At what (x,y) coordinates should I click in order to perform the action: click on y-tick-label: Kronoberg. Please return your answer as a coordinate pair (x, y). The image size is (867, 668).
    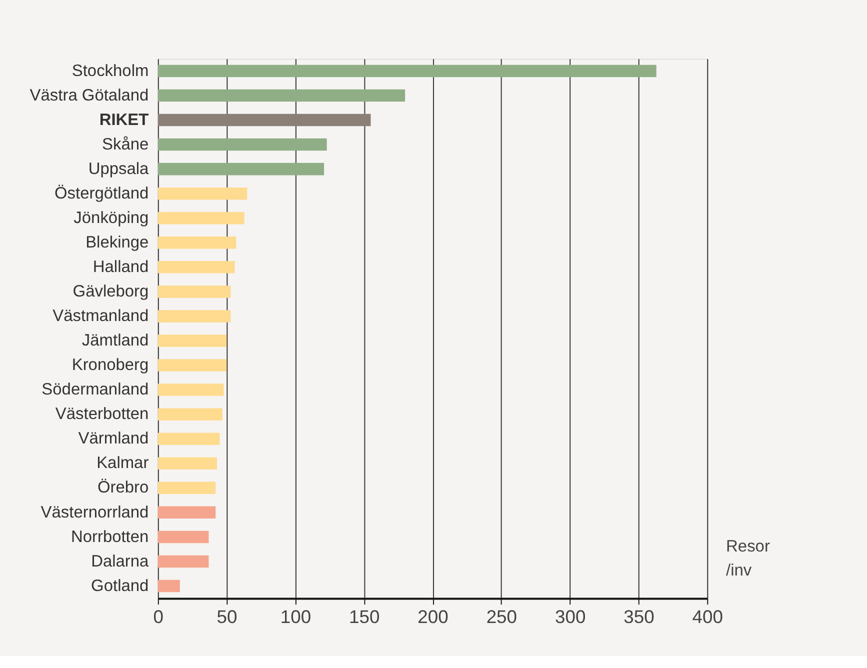
    Looking at the image, I should click on (110, 365).